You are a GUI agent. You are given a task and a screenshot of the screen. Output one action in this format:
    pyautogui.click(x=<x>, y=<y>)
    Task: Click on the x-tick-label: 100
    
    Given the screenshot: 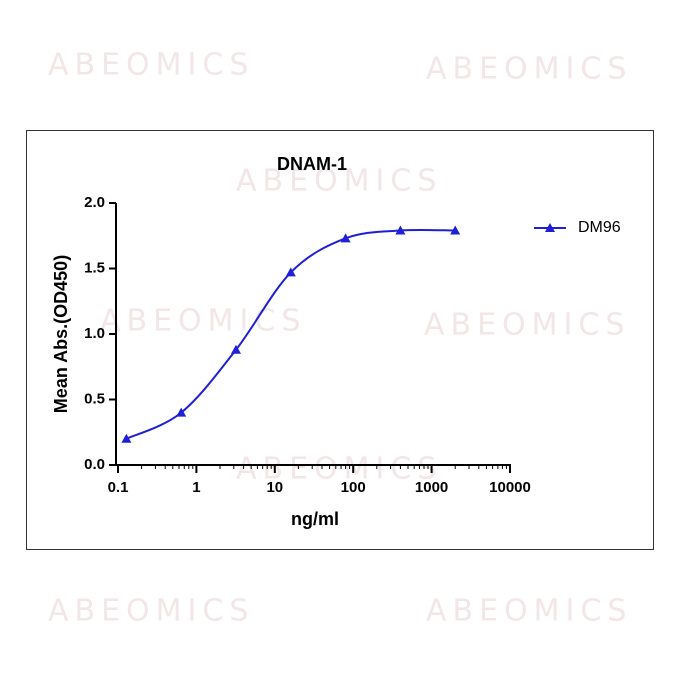 What is the action you would take?
    pyautogui.click(x=353, y=487)
    